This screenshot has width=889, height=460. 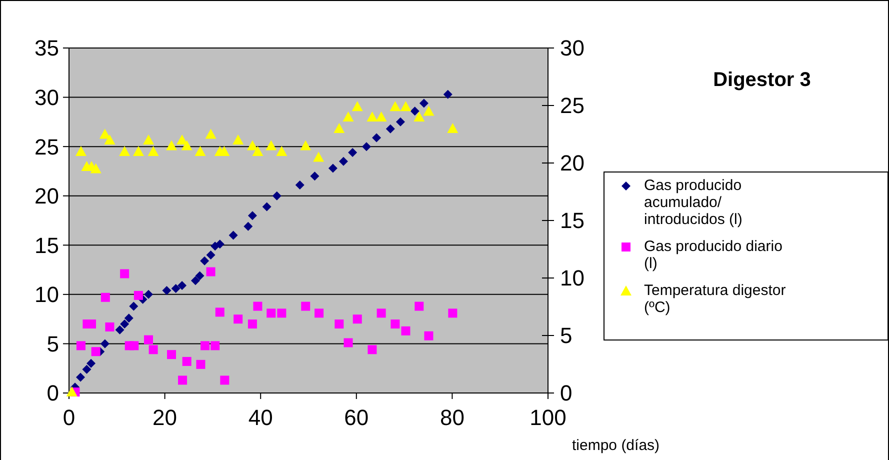 I want to click on x-tick-label: 40, so click(x=260, y=417).